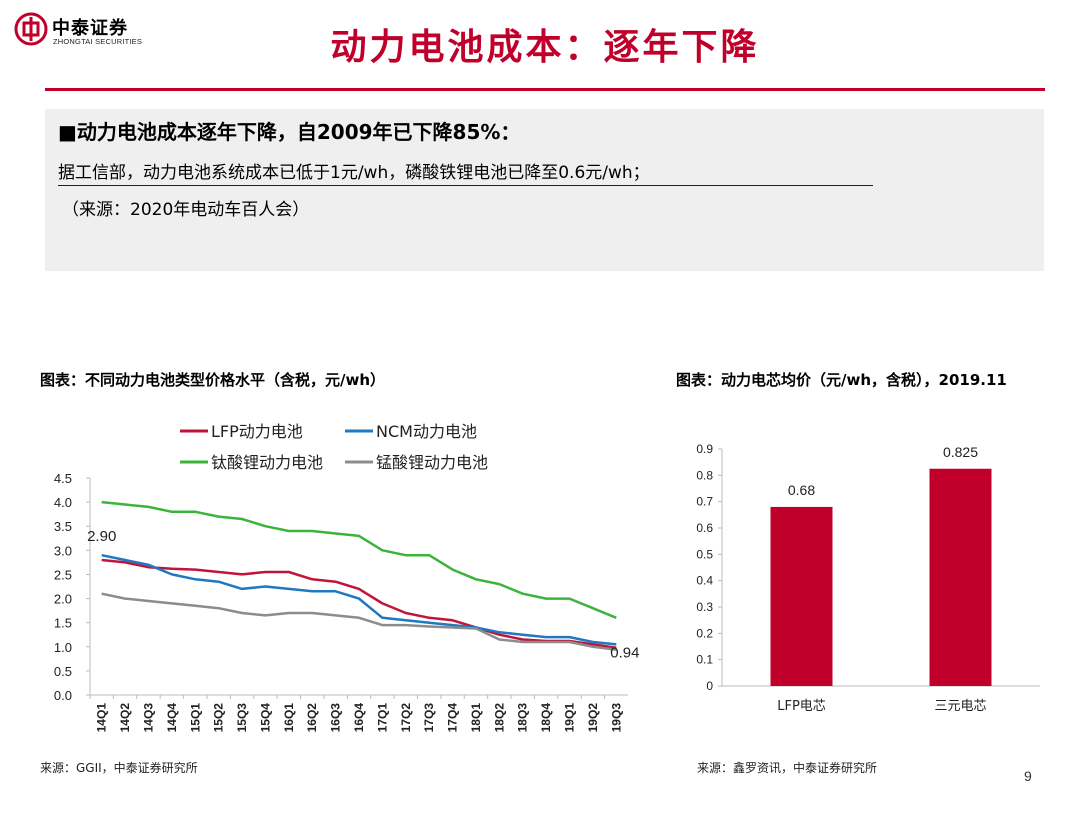  I want to click on line-chart-x-tick-label: 16Q2, so click(312, 718).